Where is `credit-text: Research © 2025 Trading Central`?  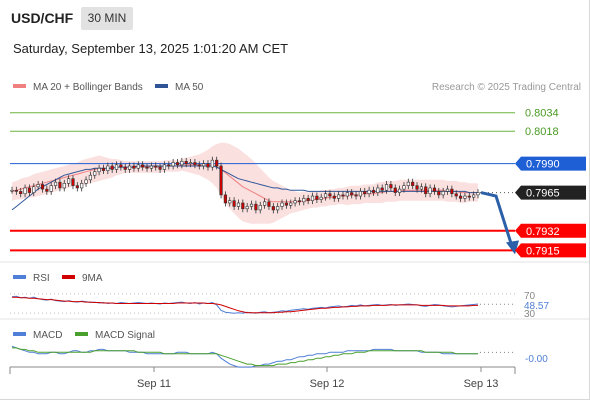
credit-text: Research © 2025 Trading Central is located at coordinates (506, 87).